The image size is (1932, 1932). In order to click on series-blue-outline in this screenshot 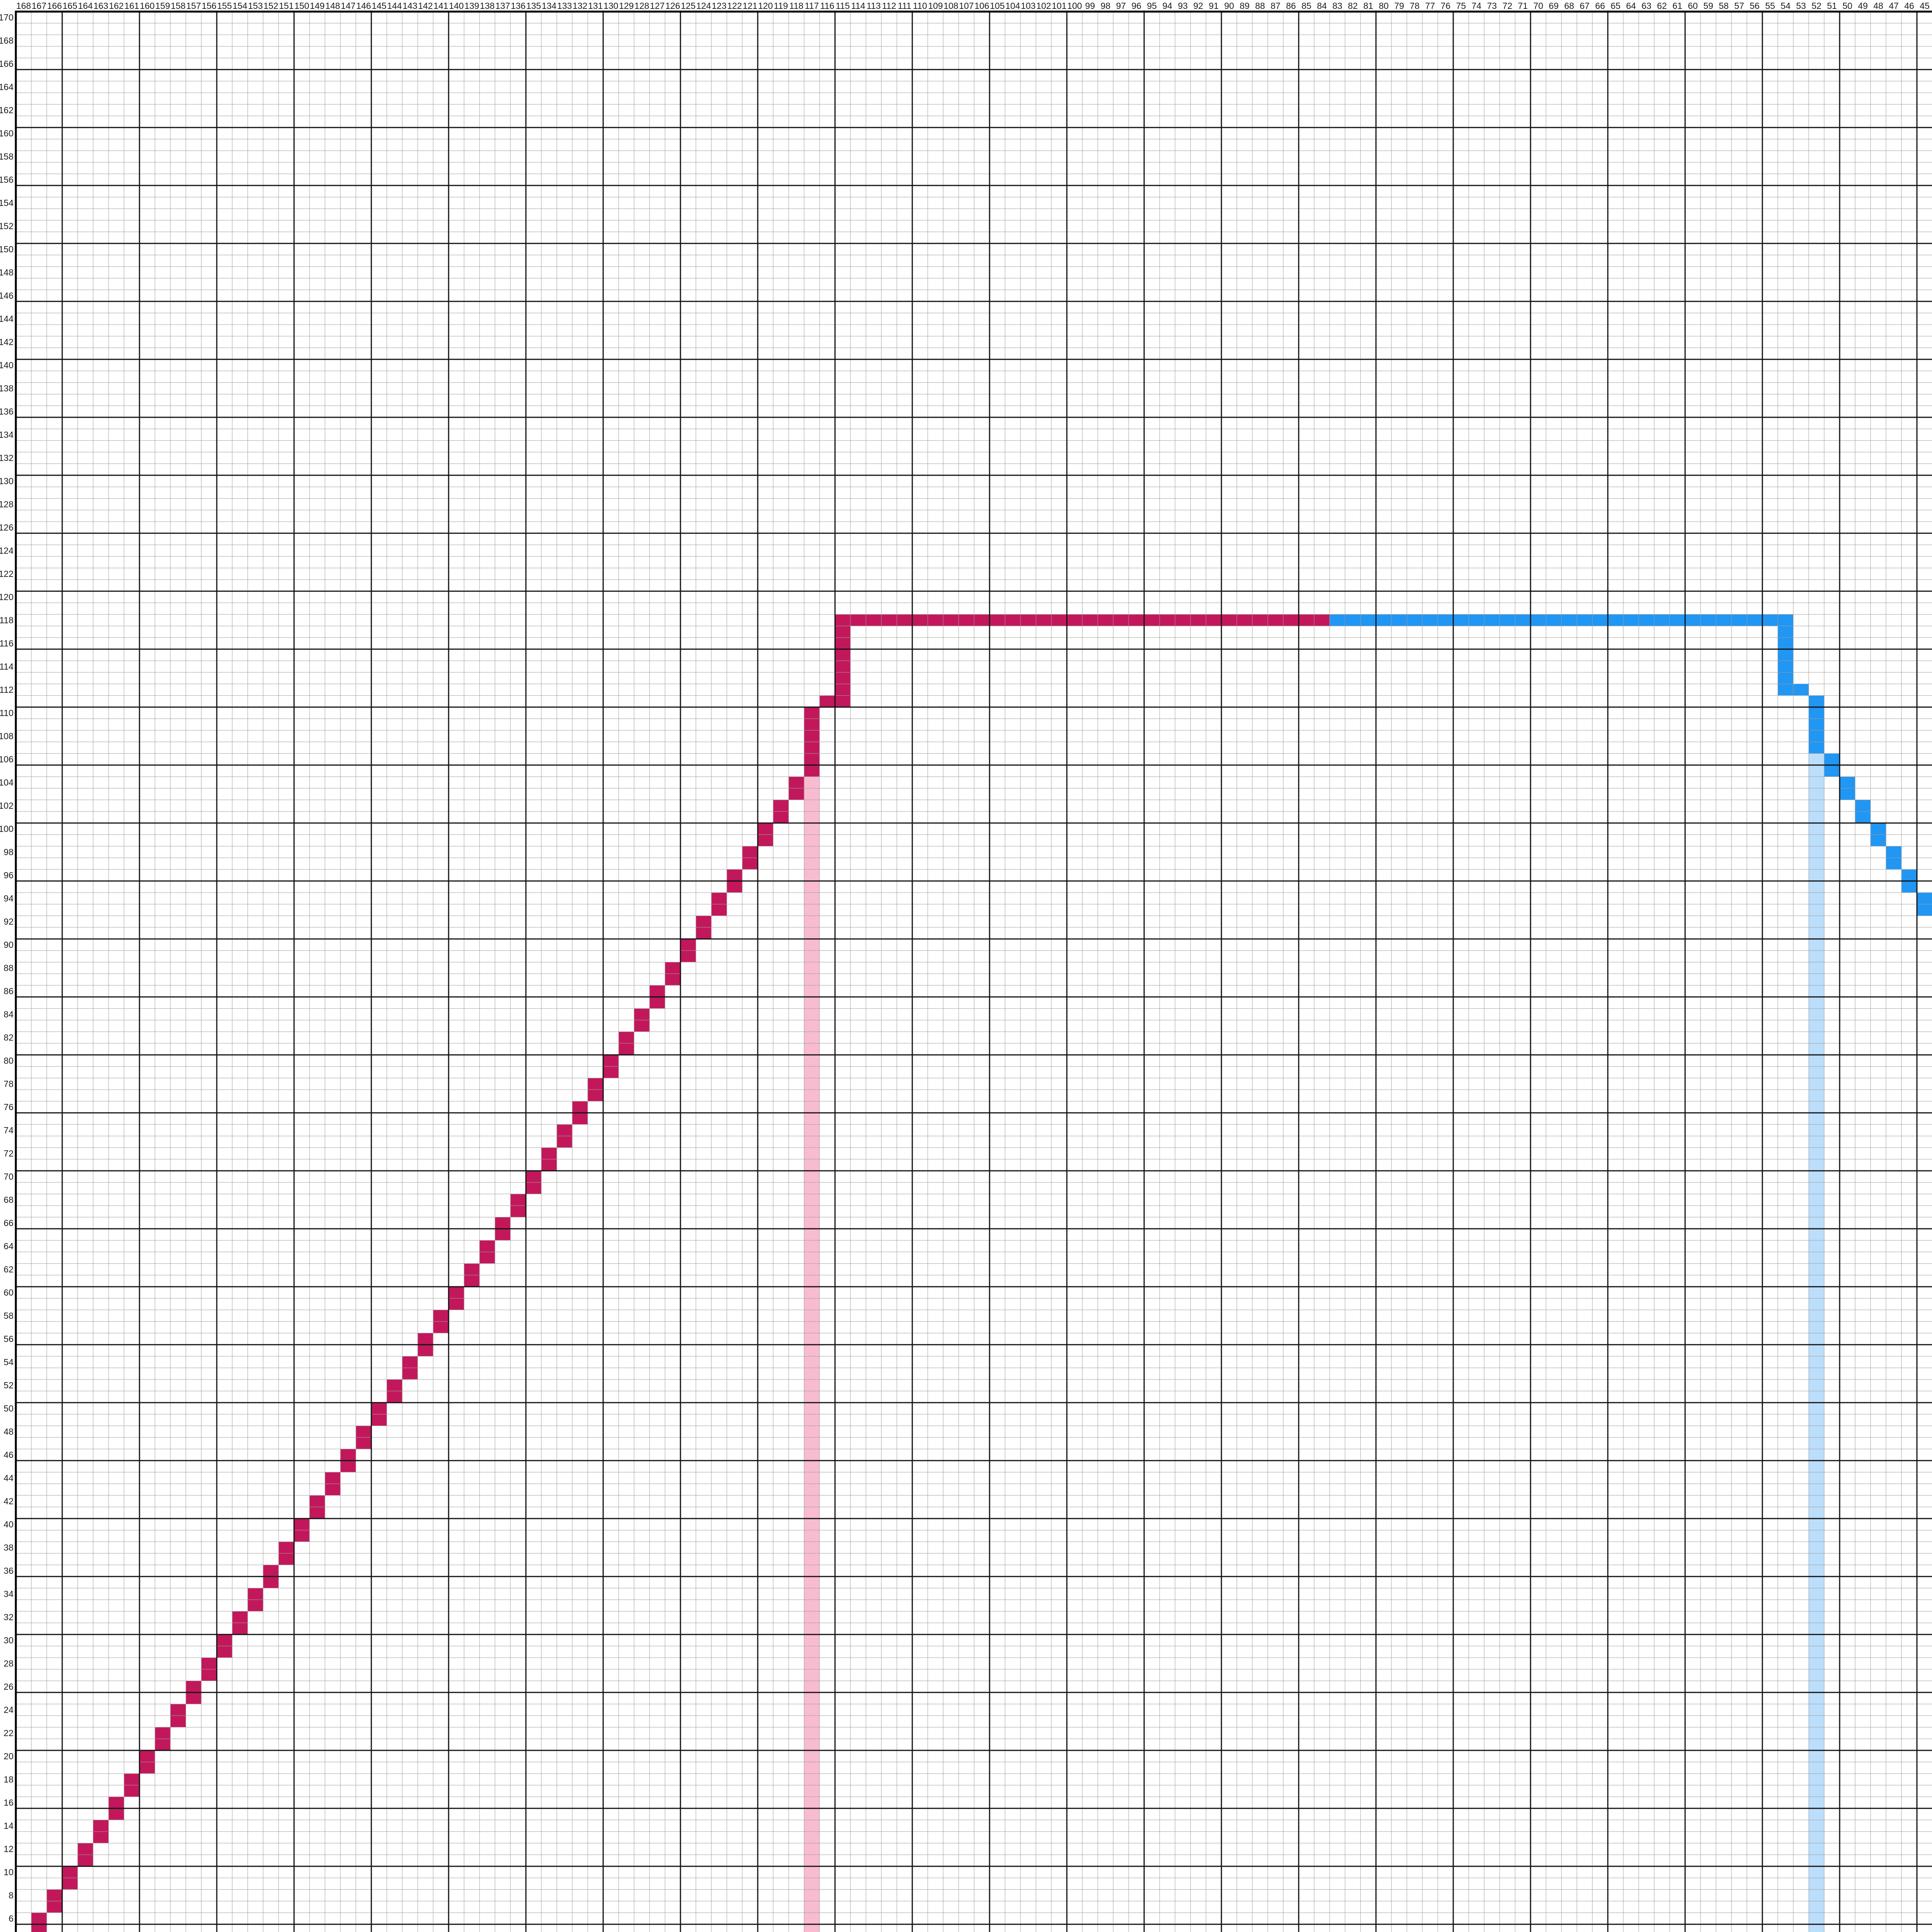, I will do `click(1631, 765)`.